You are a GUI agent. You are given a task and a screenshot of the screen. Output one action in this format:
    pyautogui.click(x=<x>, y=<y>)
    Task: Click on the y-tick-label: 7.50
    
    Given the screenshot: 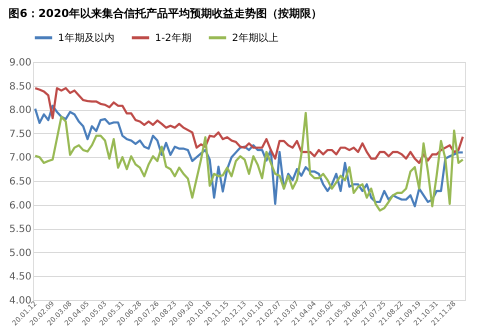 What is the action you would take?
    pyautogui.click(x=20, y=134)
    